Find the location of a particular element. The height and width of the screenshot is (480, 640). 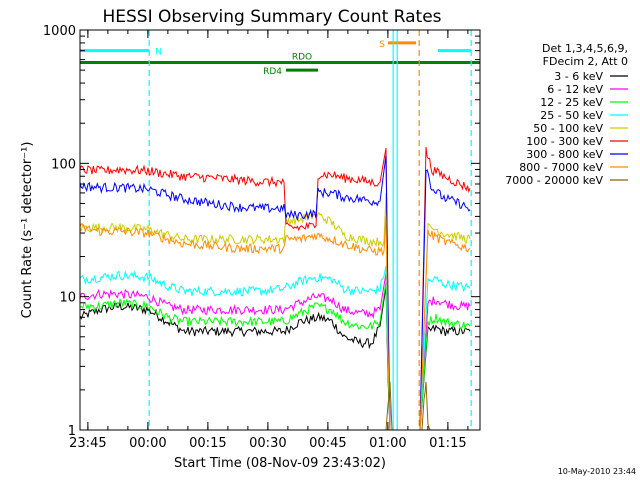

y-tick-label: 1 is located at coordinates (72, 431).